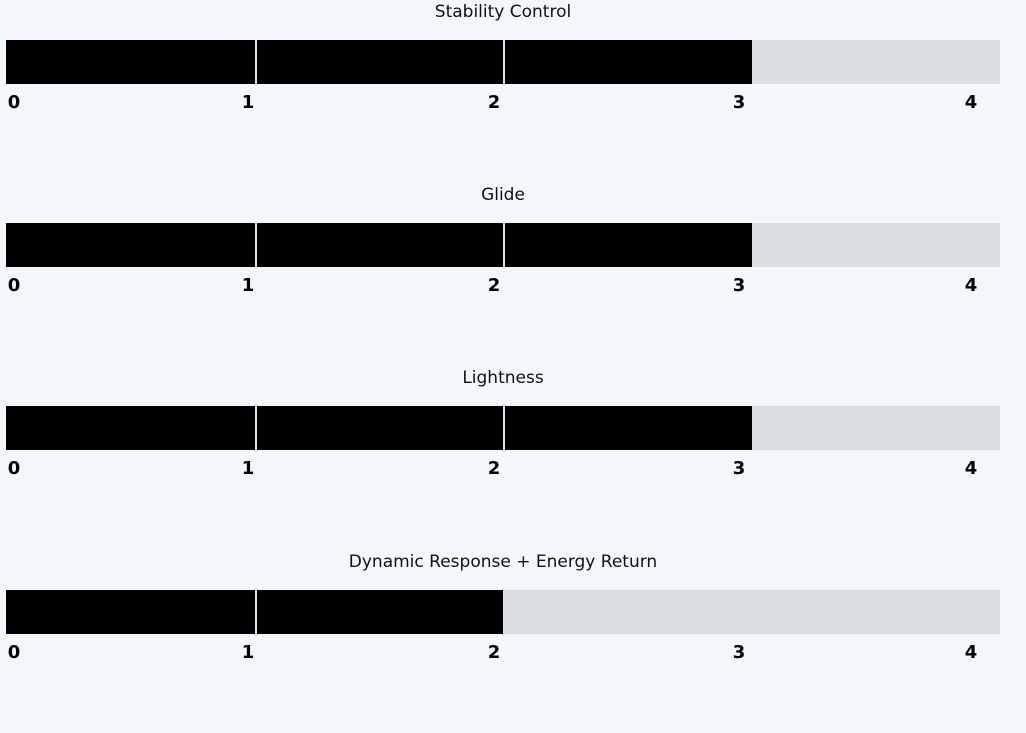 The width and height of the screenshot is (1026, 733). I want to click on rating-title: Glide, so click(503, 195).